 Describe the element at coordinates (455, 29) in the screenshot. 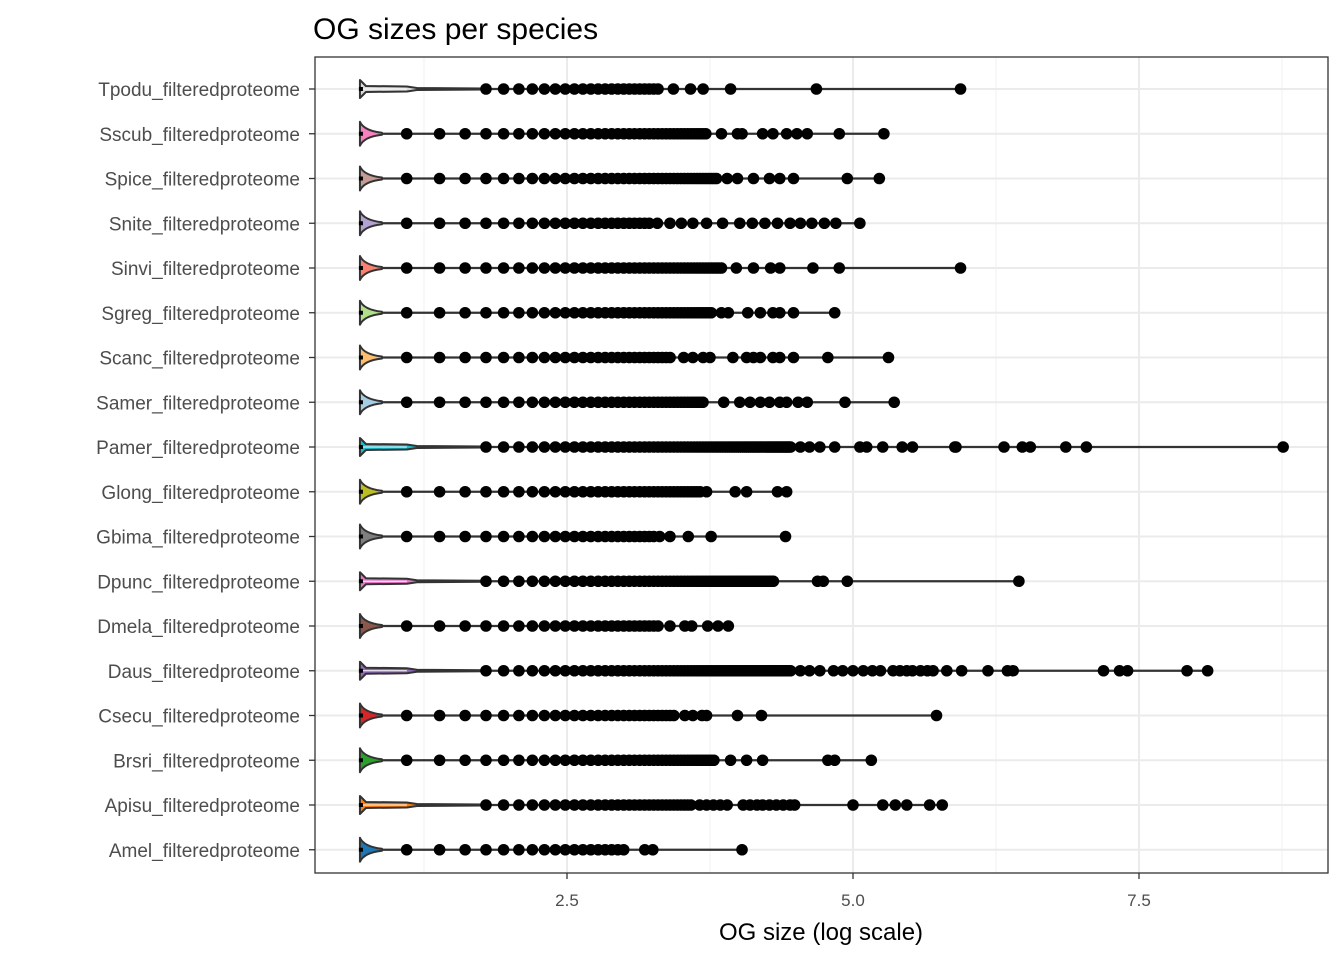

I see `chart-title: OG sizes per species` at that location.